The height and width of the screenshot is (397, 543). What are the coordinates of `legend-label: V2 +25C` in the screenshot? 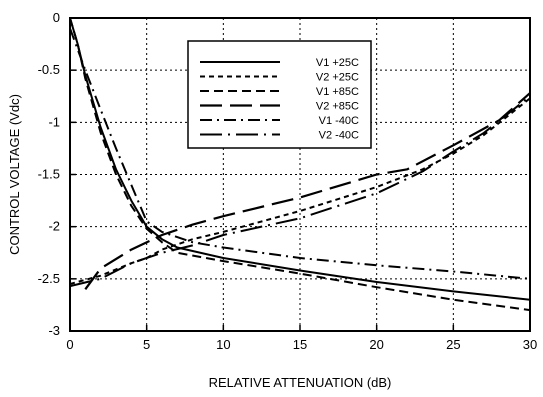 It's located at (337, 78).